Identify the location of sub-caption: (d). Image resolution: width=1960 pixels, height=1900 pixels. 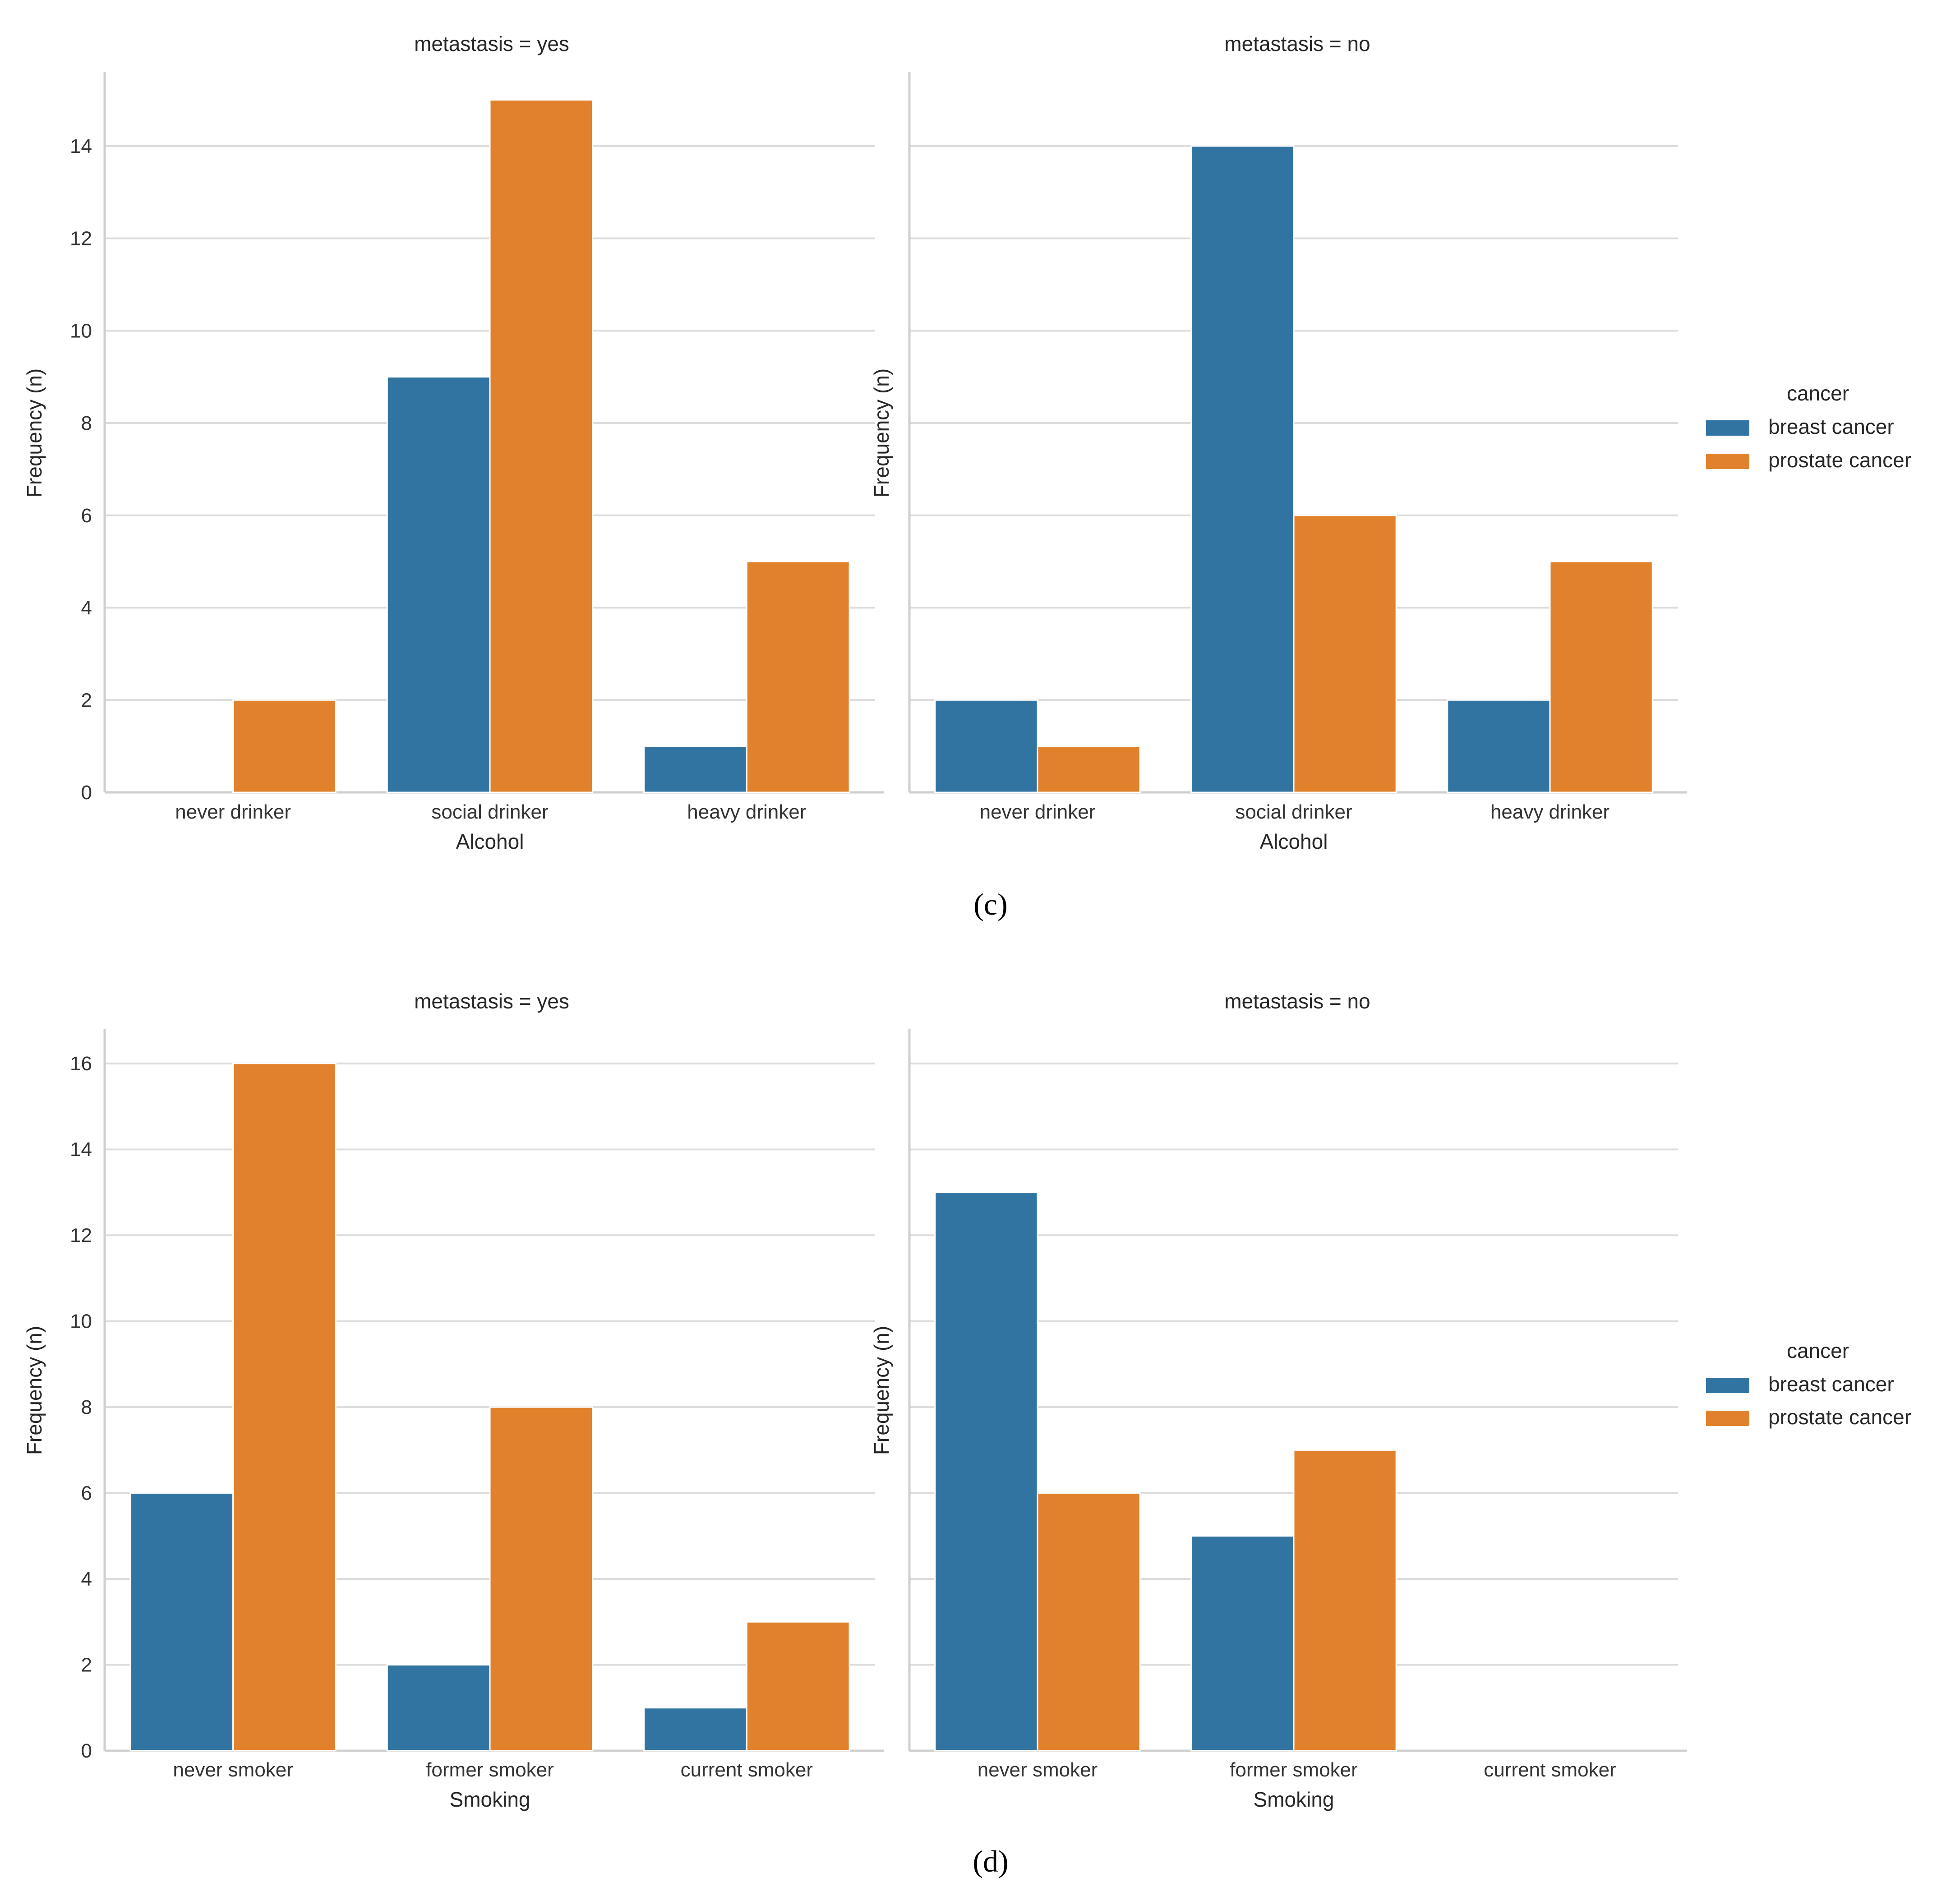
(990, 1861).